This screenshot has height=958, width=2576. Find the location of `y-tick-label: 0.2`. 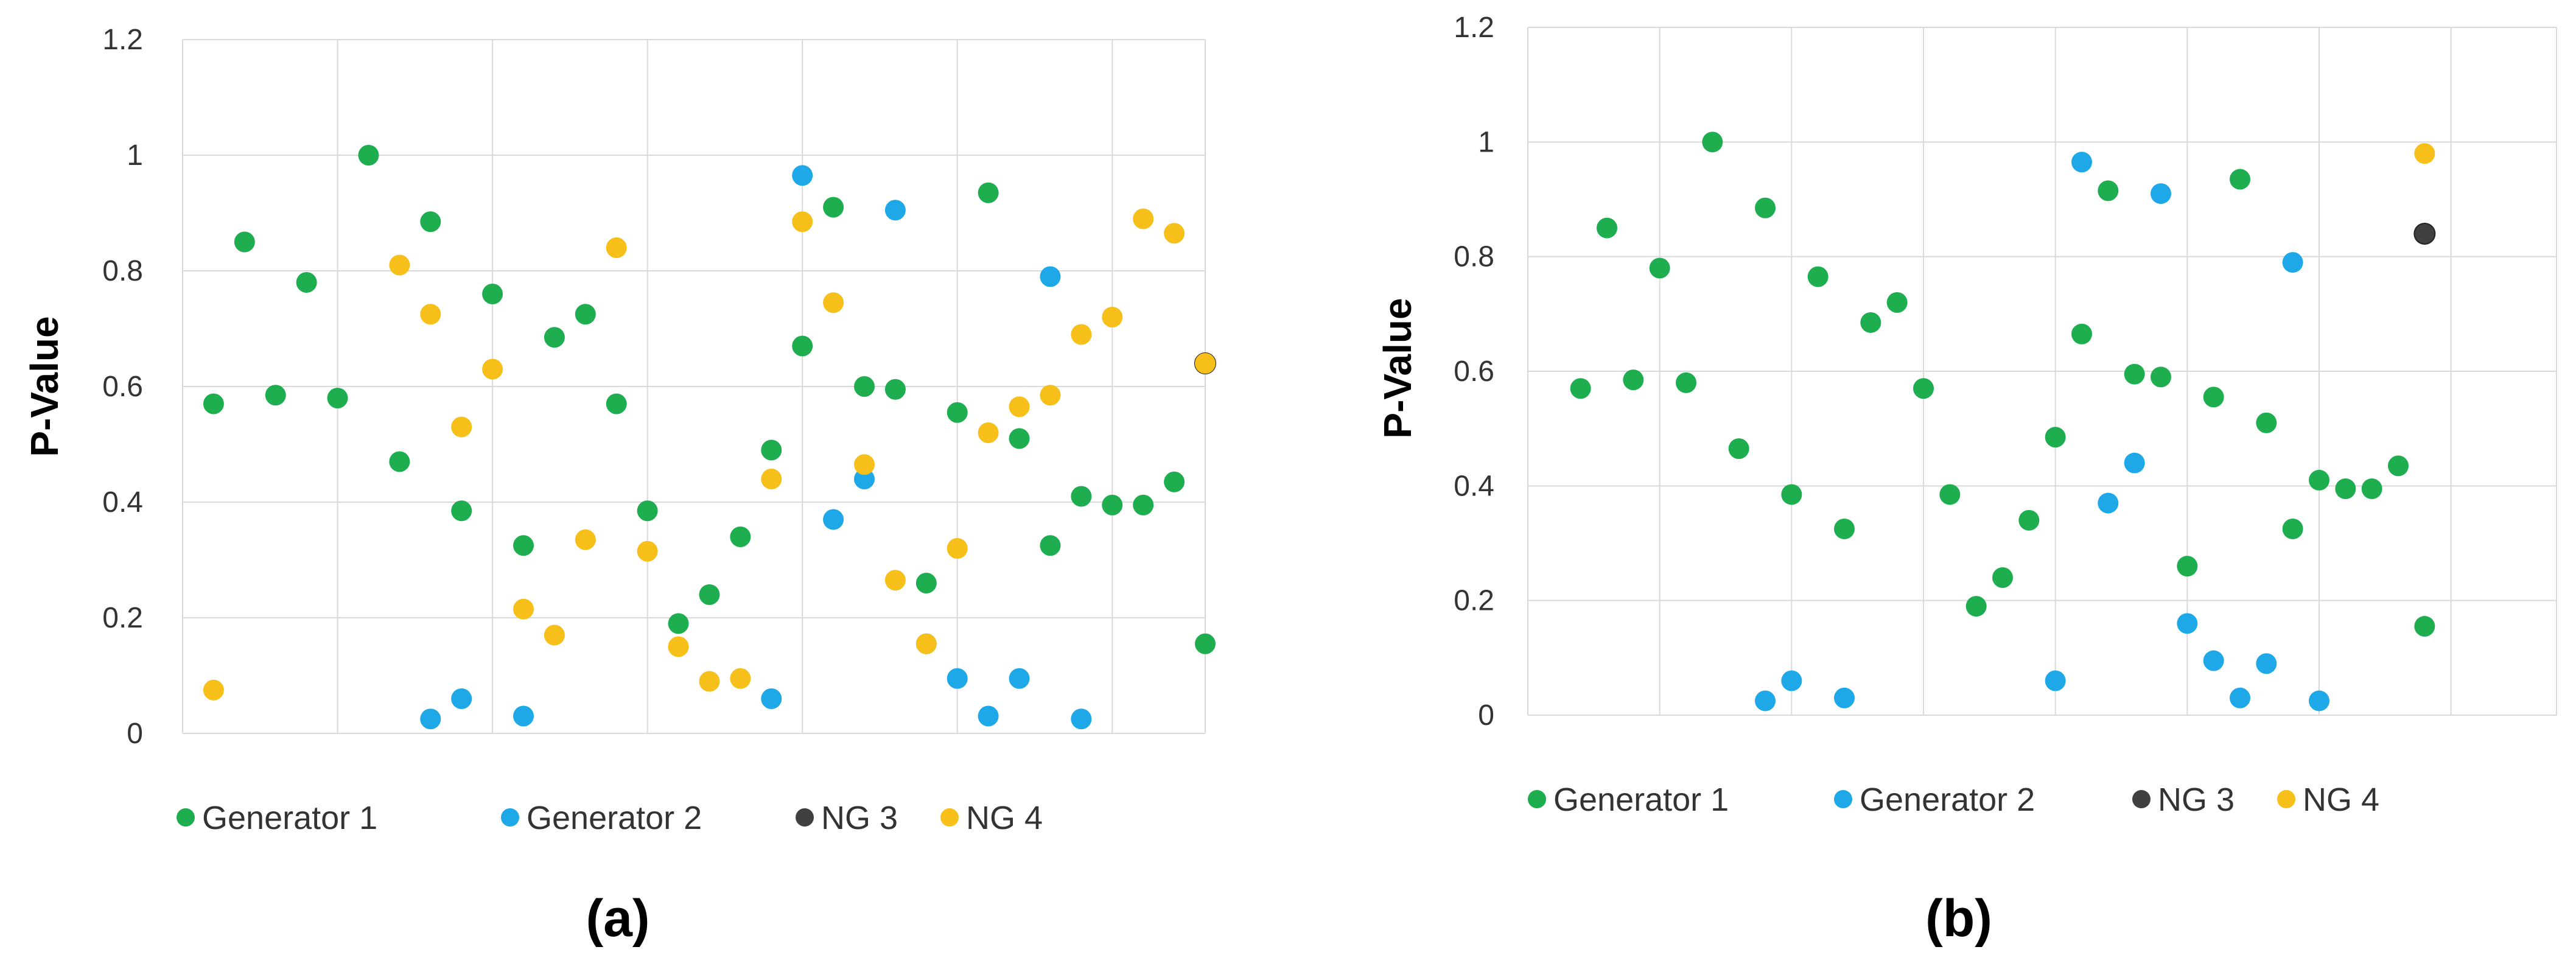

y-tick-label: 0.2 is located at coordinates (1474, 601).